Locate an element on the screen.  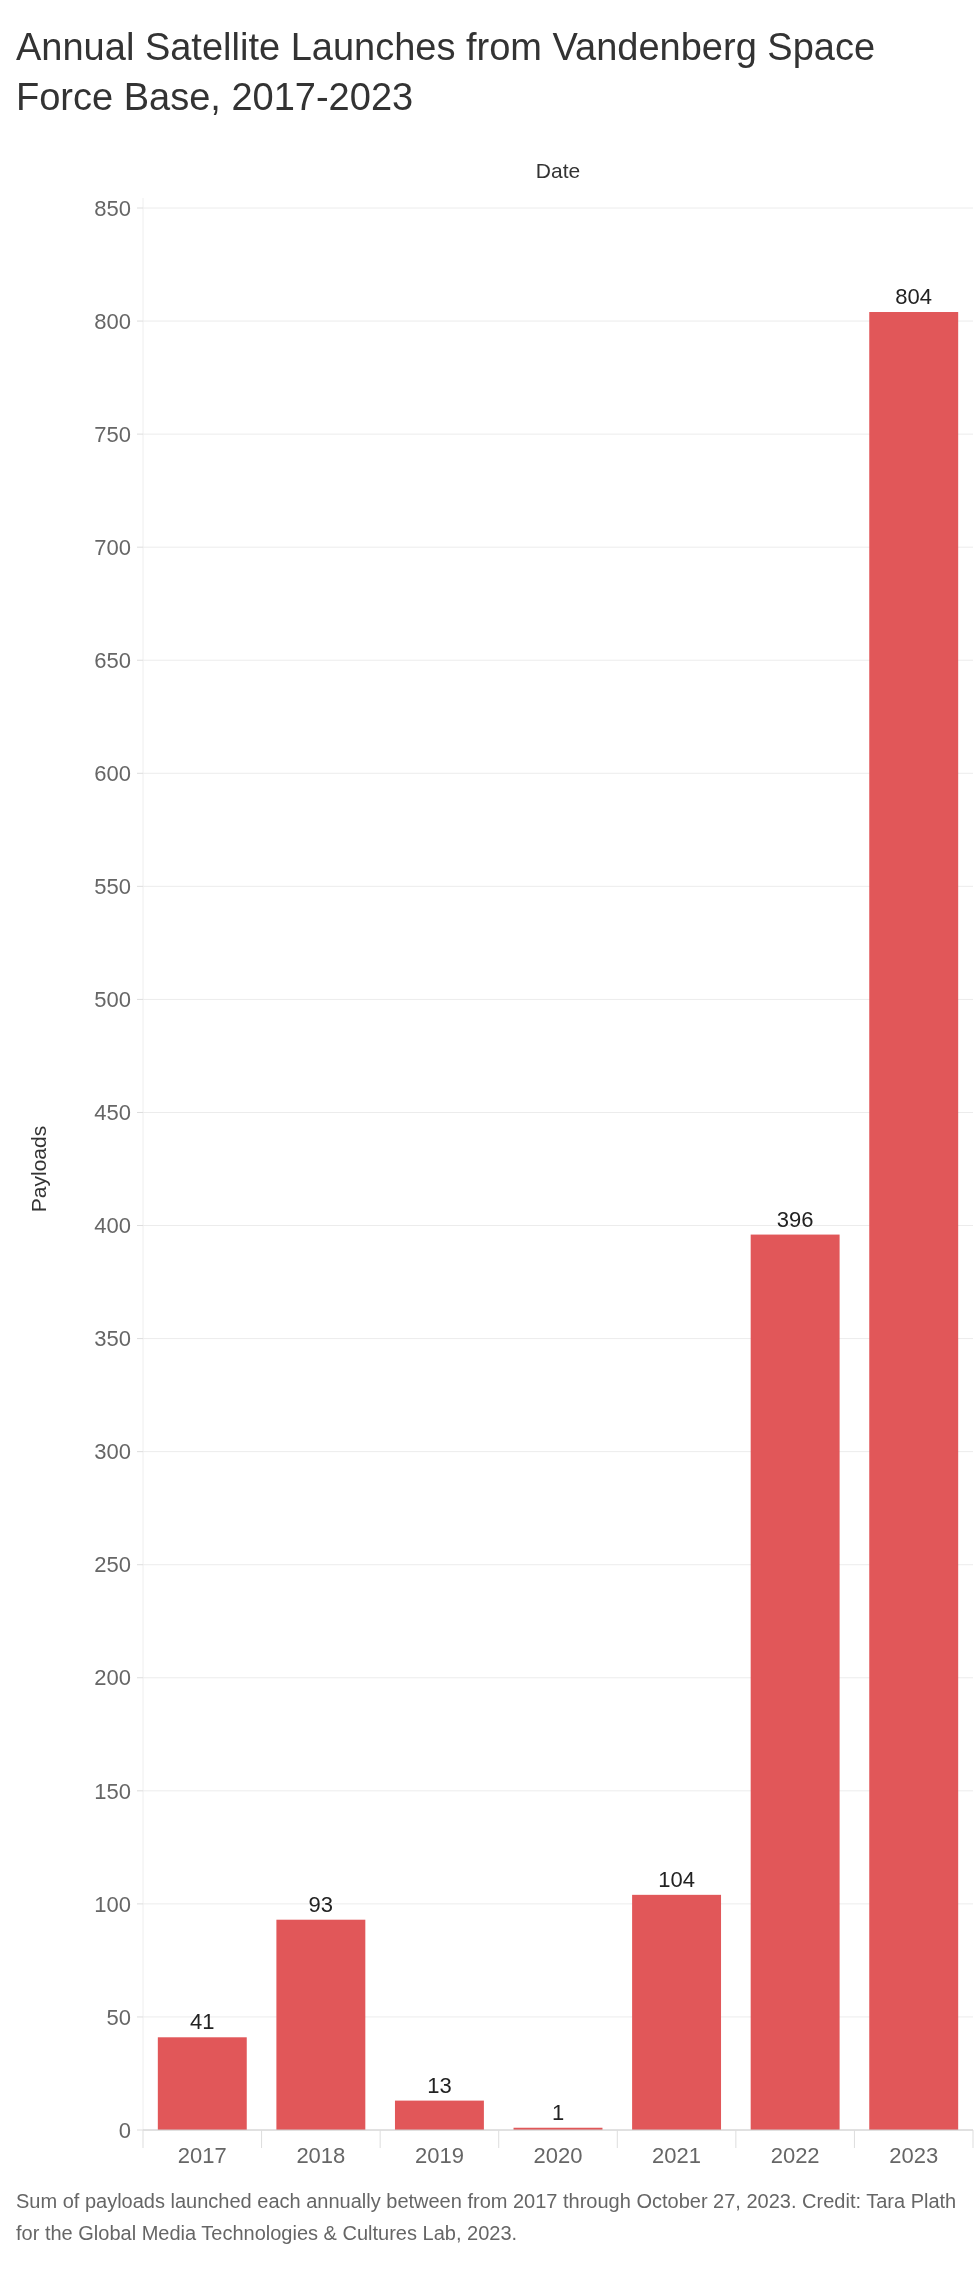
x-tick-label: 2023 is located at coordinates (914, 2155).